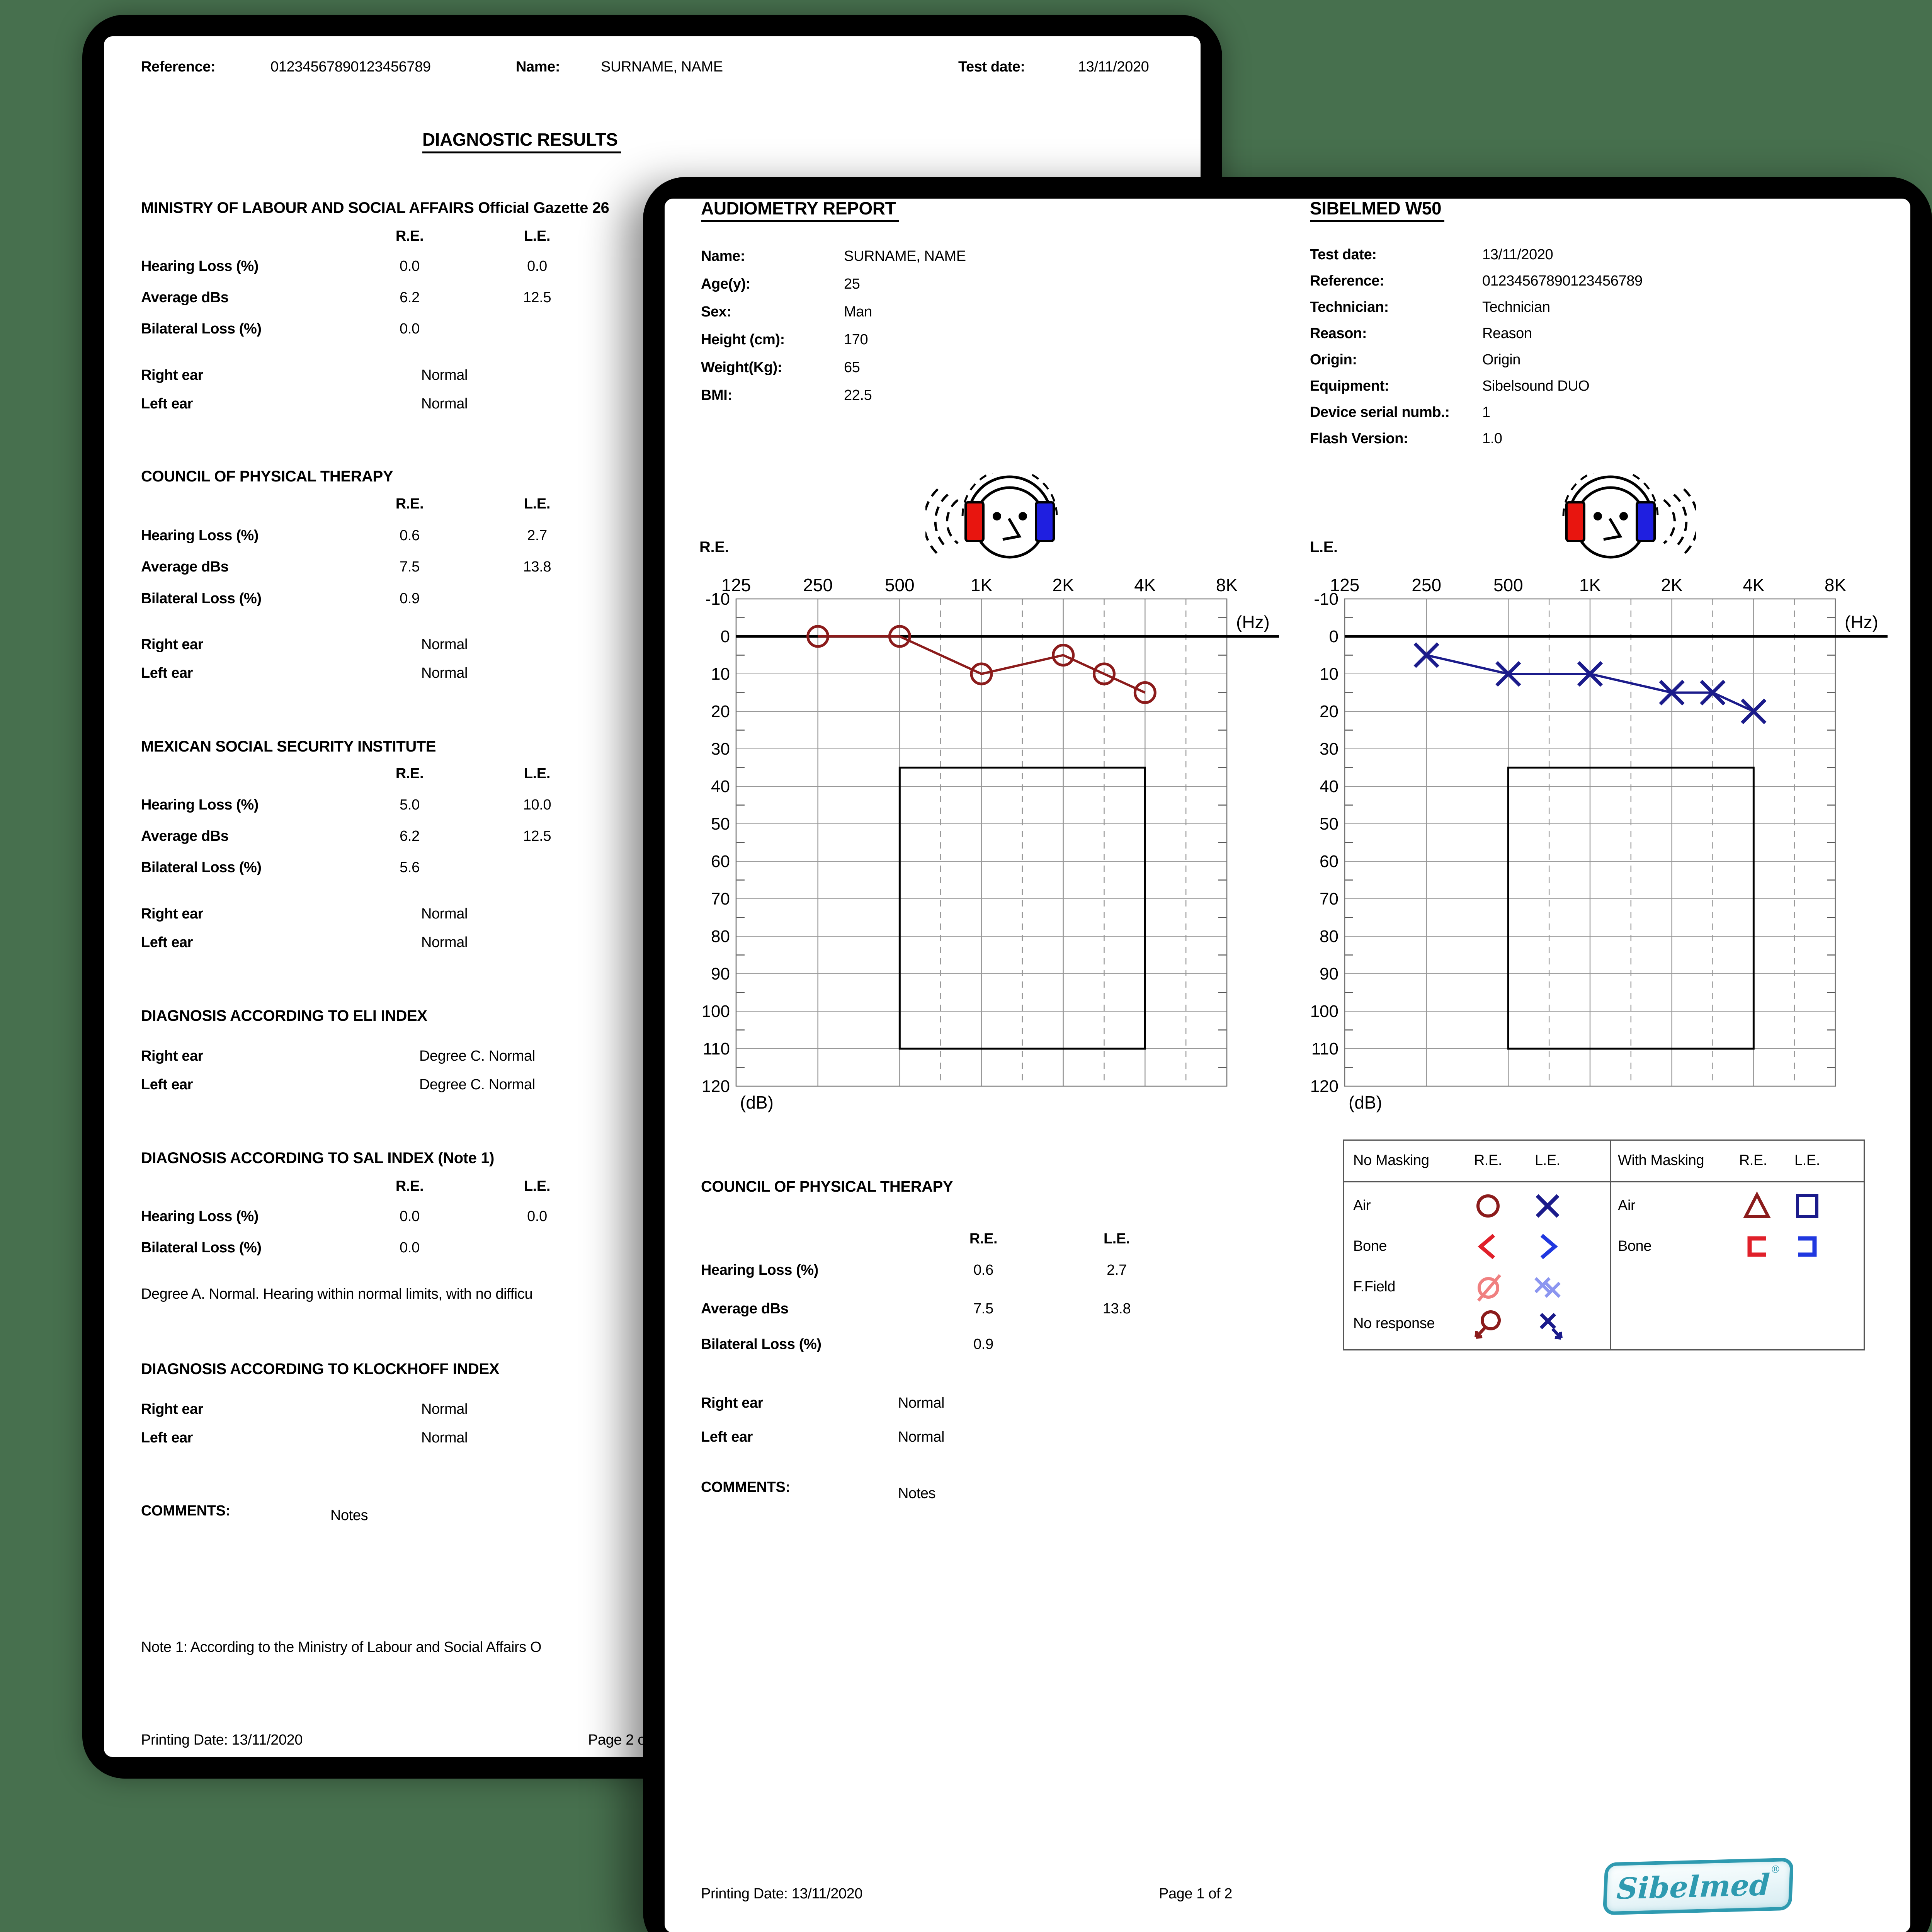 The width and height of the screenshot is (1932, 1932). Describe the element at coordinates (1113, 67) in the screenshot. I see `test-date-value: 13/11/2020` at that location.